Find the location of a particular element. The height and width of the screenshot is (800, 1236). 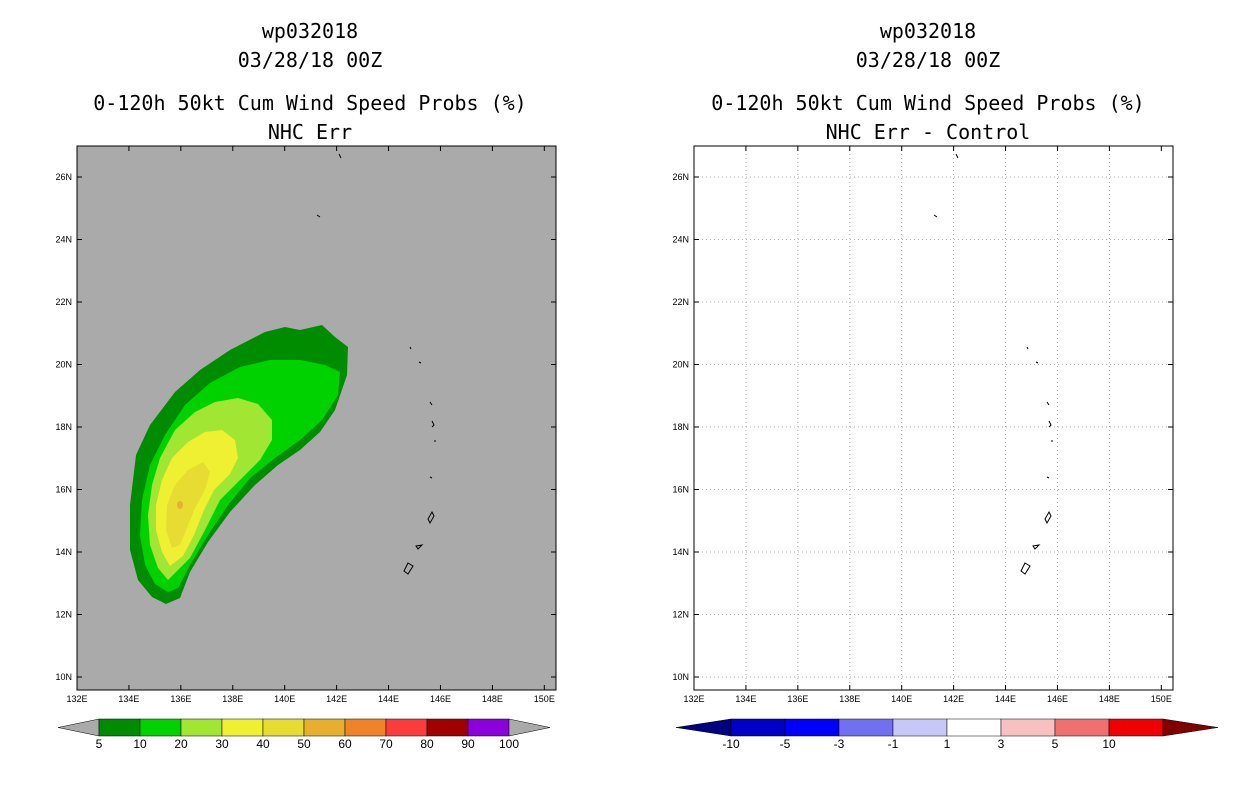

left-lon-label: 144E is located at coordinates (388, 699).